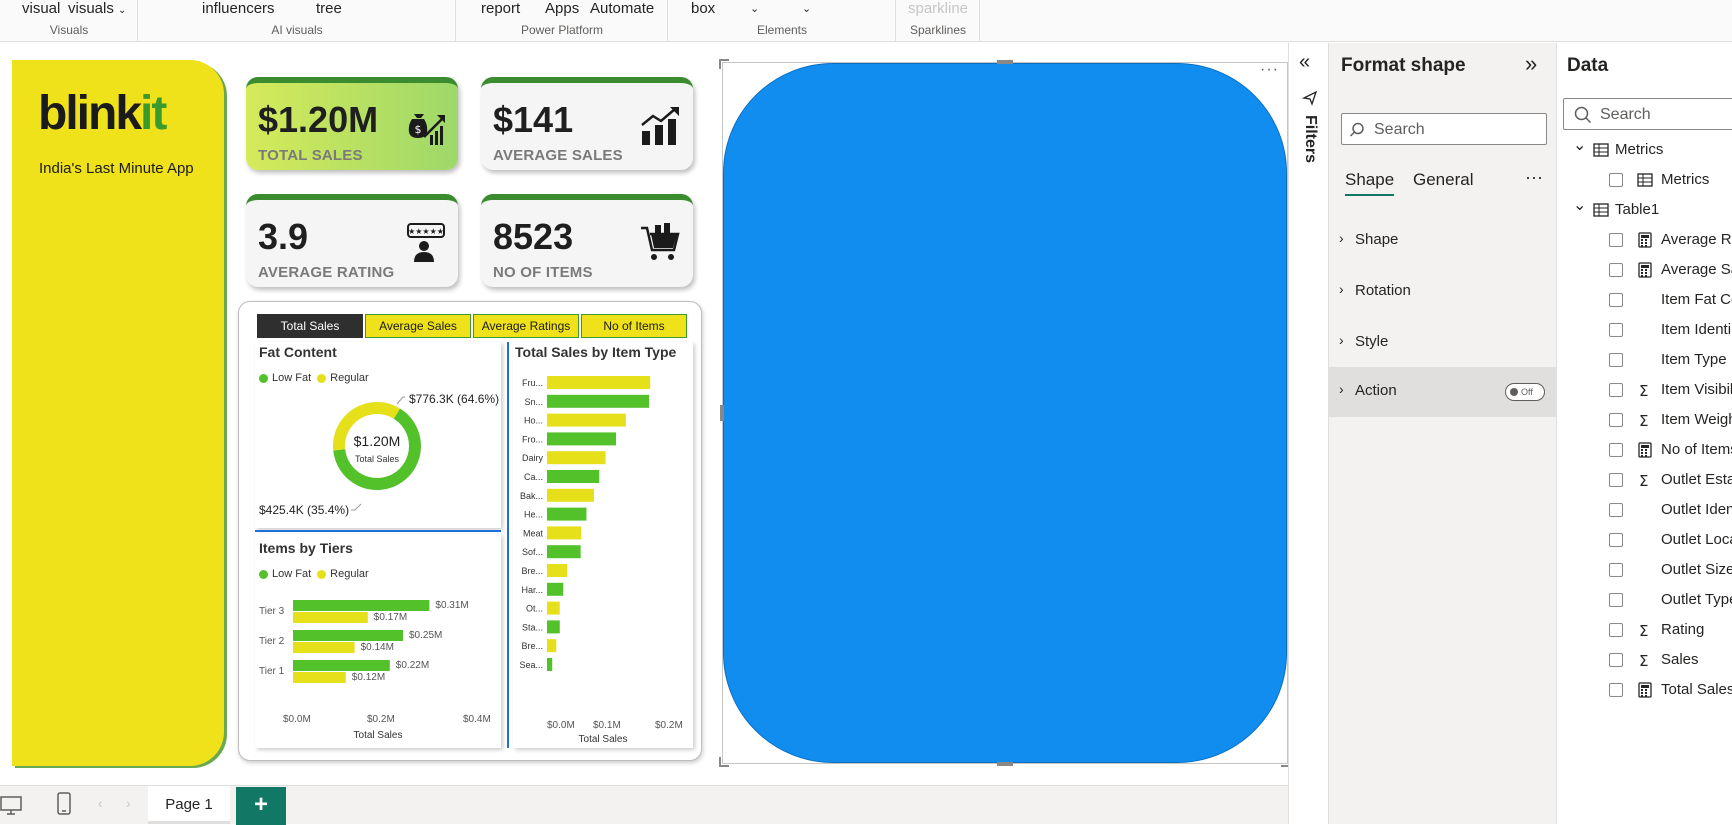  Describe the element at coordinates (1444, 129) in the screenshot. I see `format-search-input: Search` at that location.